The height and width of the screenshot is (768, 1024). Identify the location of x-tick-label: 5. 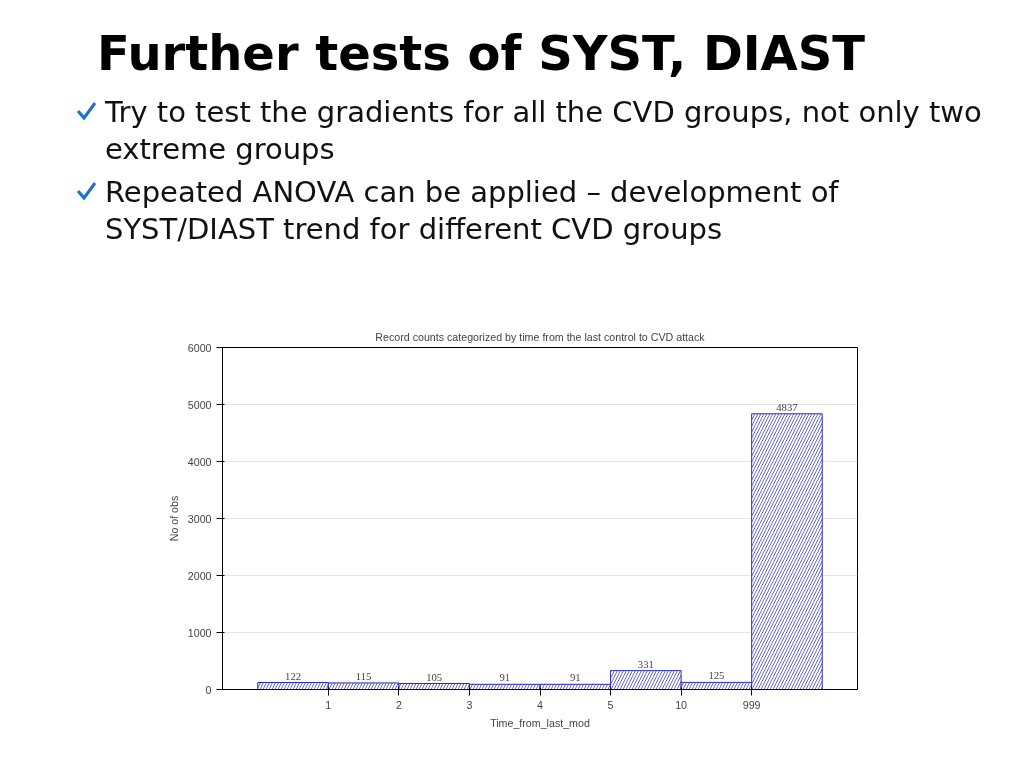
(610, 704).